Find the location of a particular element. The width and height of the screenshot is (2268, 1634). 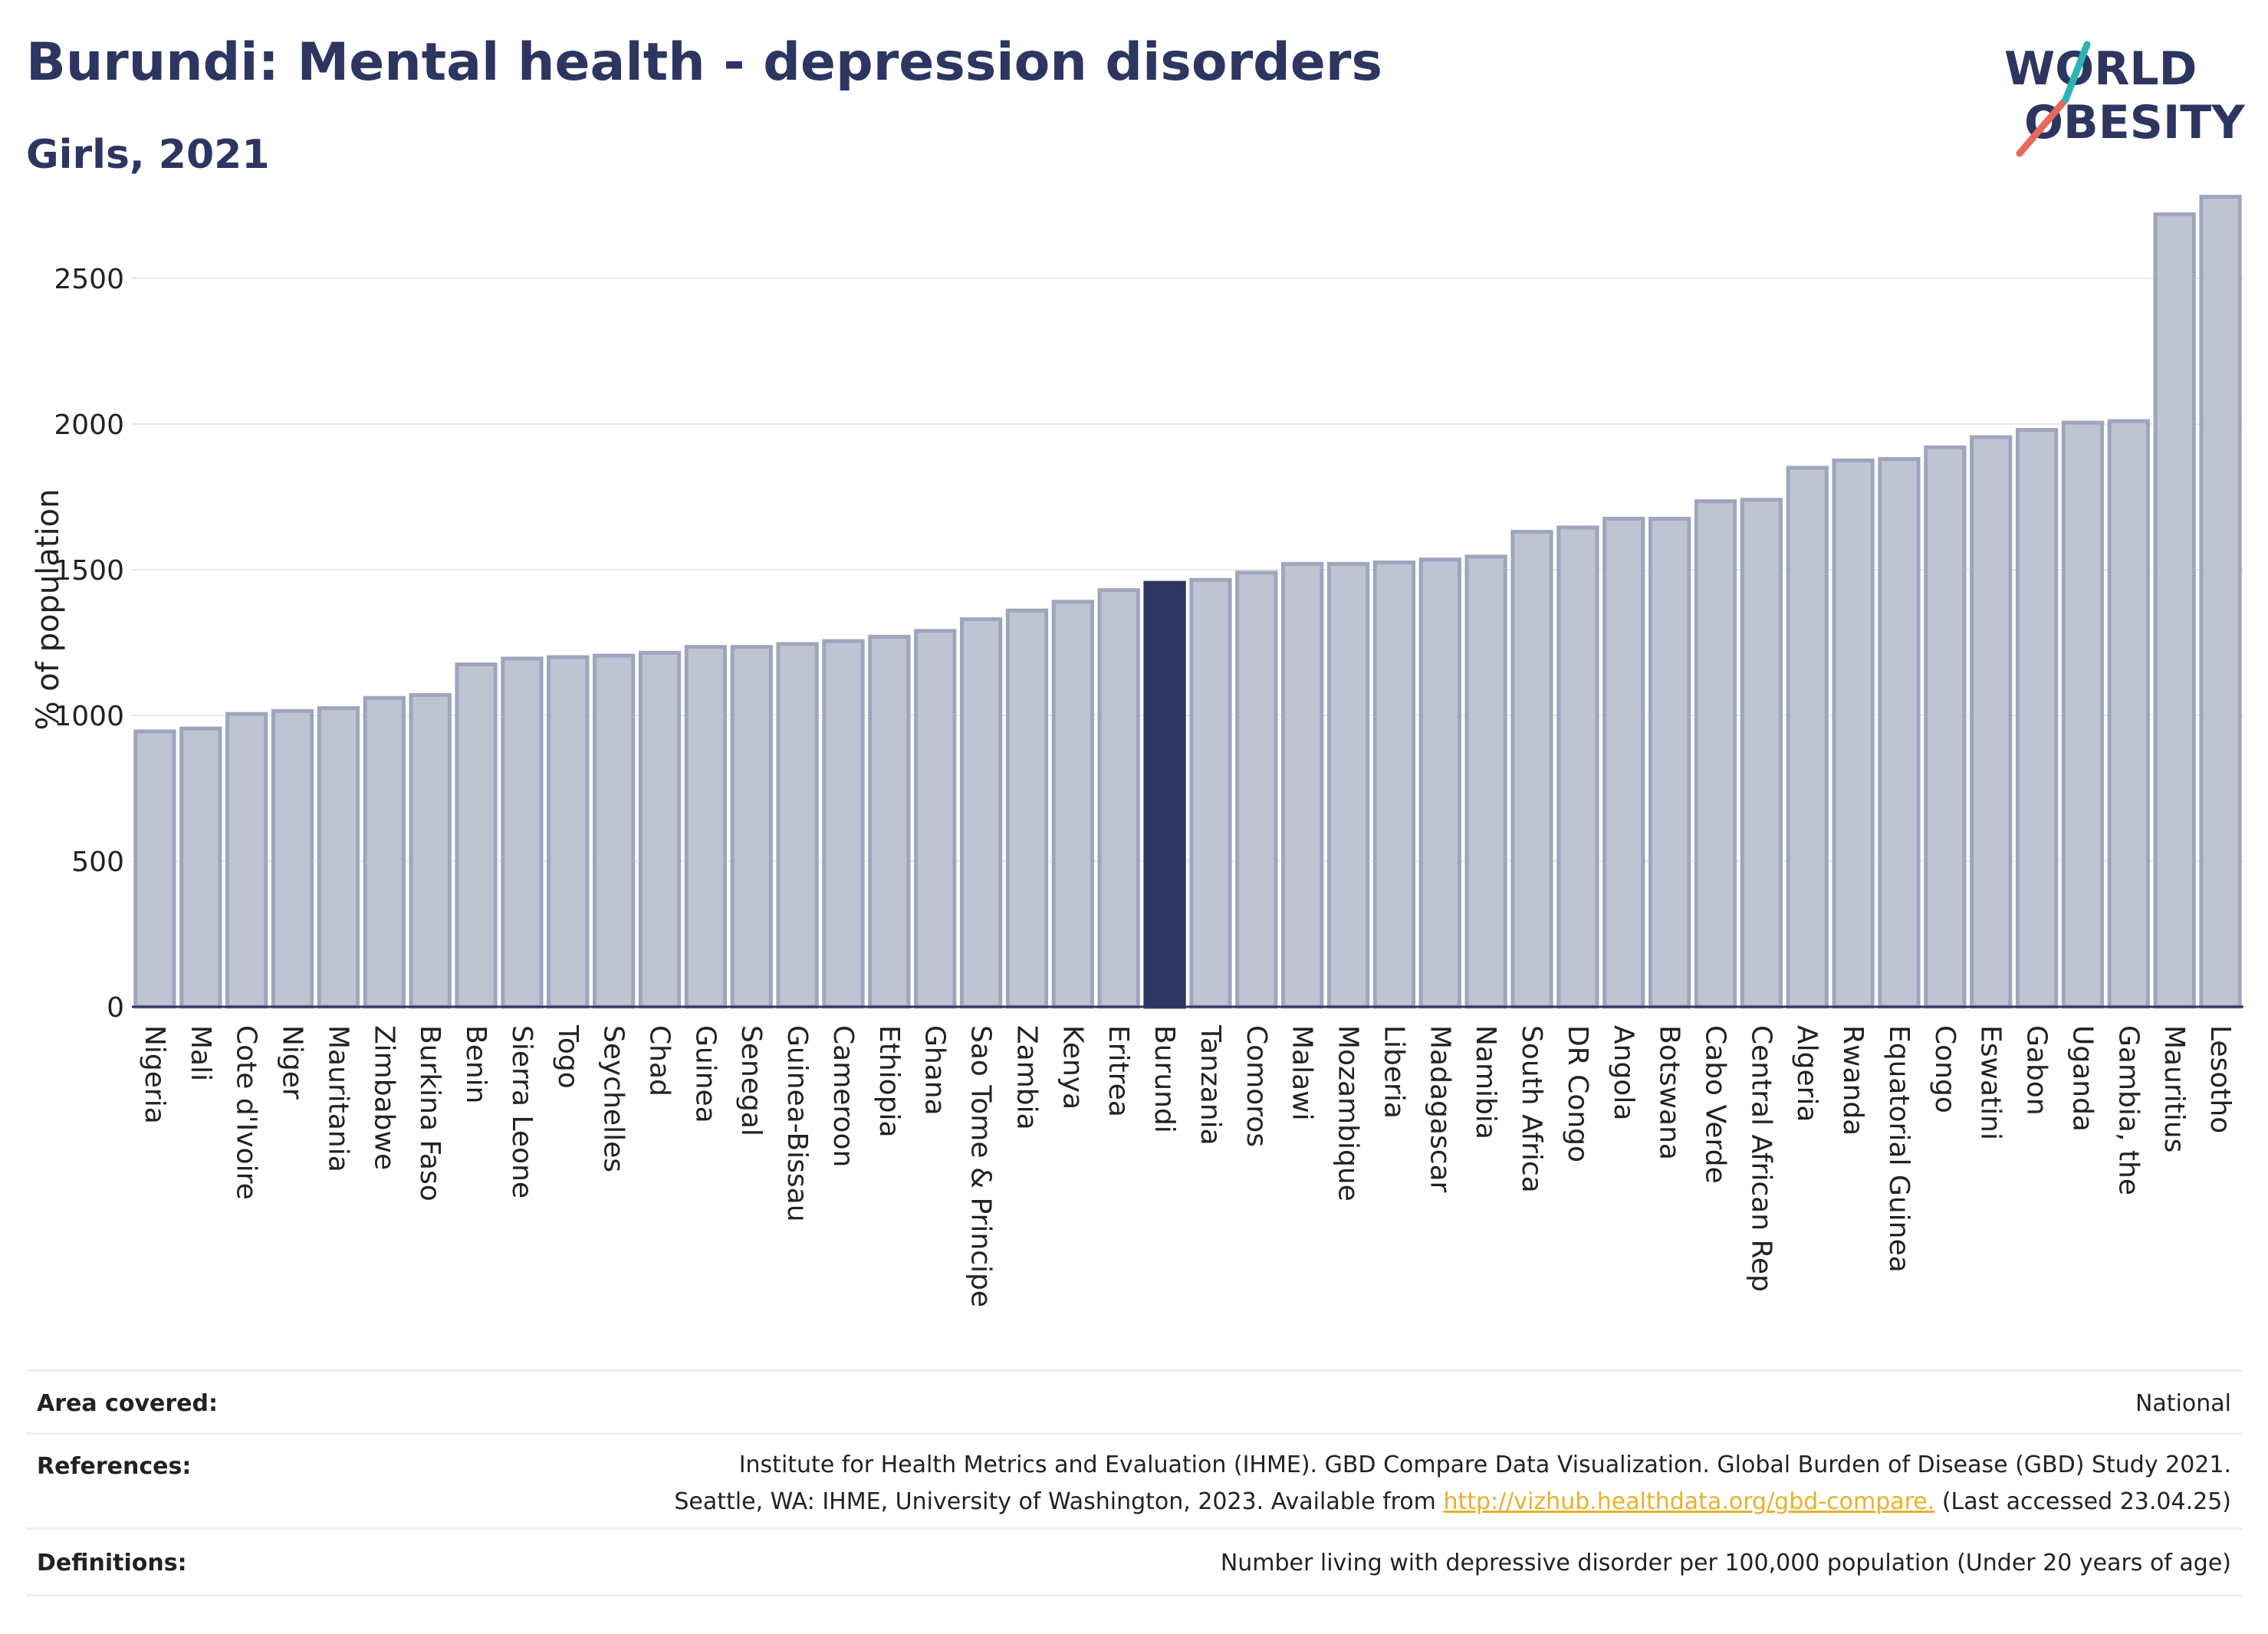

x-tick-label: Ethiopia is located at coordinates (889, 1082).